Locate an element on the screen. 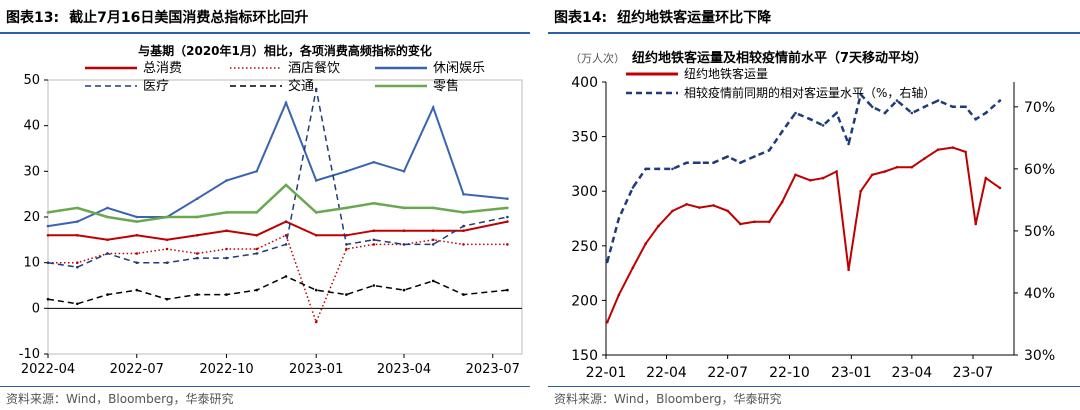  chart1-title: 与基期（2020年1月）相比，各项消费高频指标的变化 is located at coordinates (285, 50).